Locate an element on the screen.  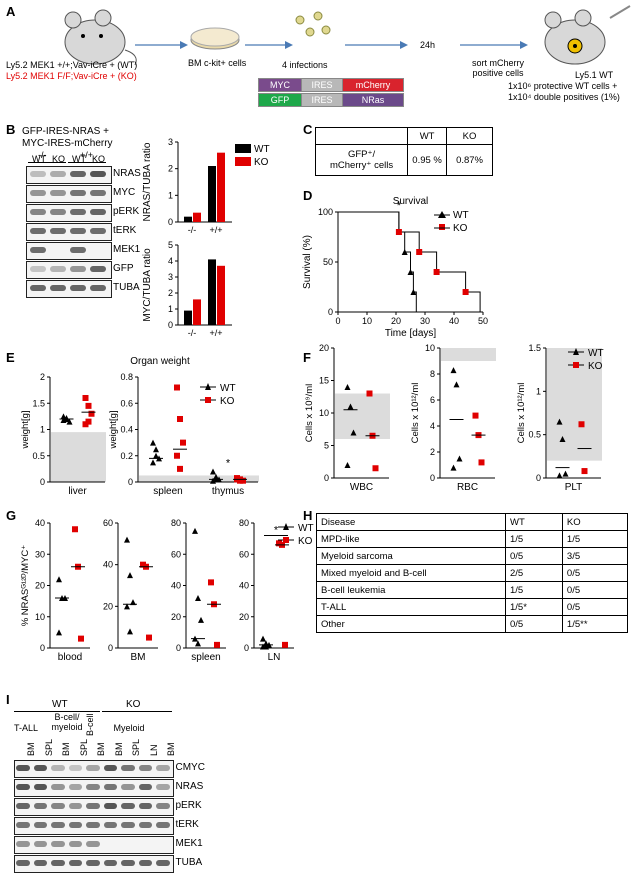
table-h-row: Myeloid sarcoma 0/5 3/5 is located at coordinates (472, 556).